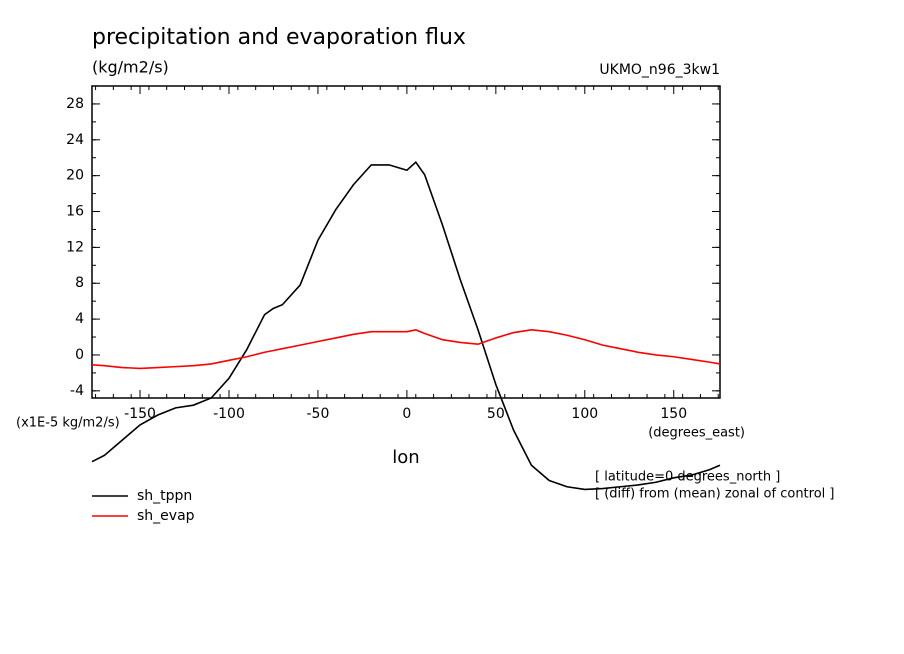  What do you see at coordinates (673, 414) in the screenshot?
I see `x-tick-label: 150` at bounding box center [673, 414].